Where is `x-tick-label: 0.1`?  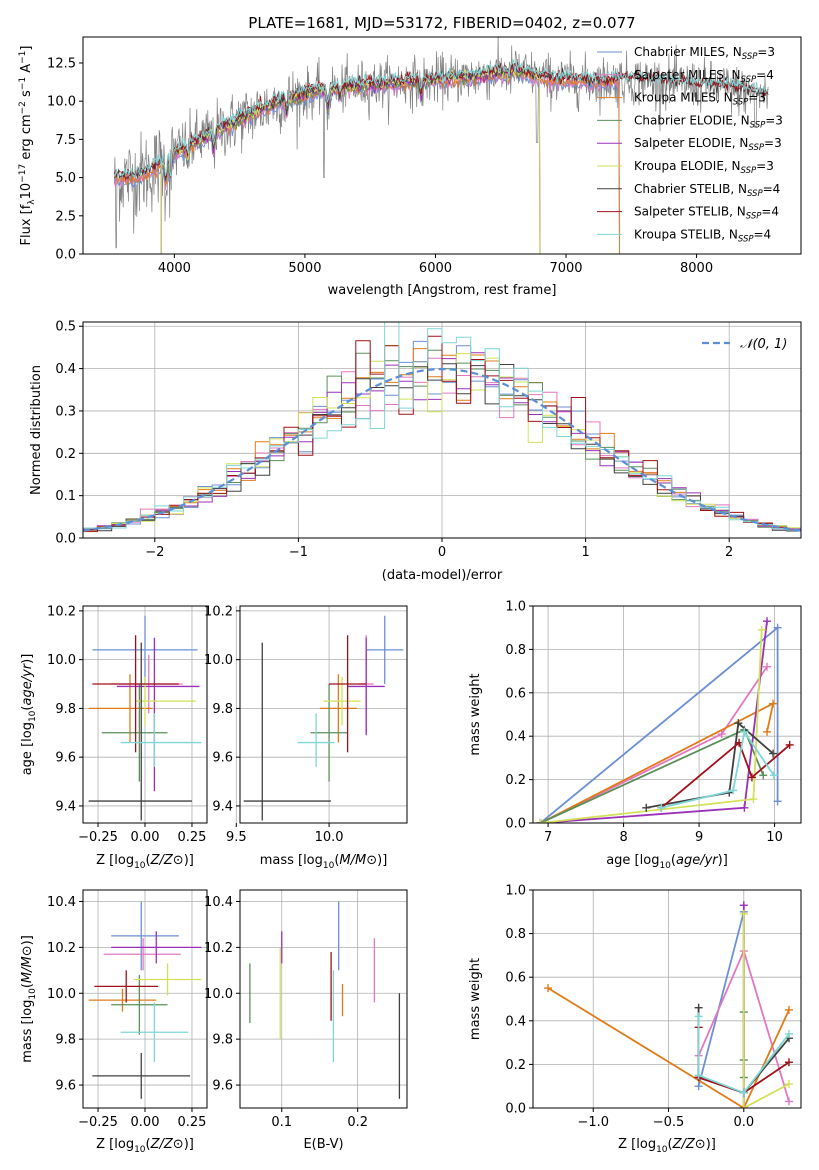 x-tick-label: 0.1 is located at coordinates (281, 1122).